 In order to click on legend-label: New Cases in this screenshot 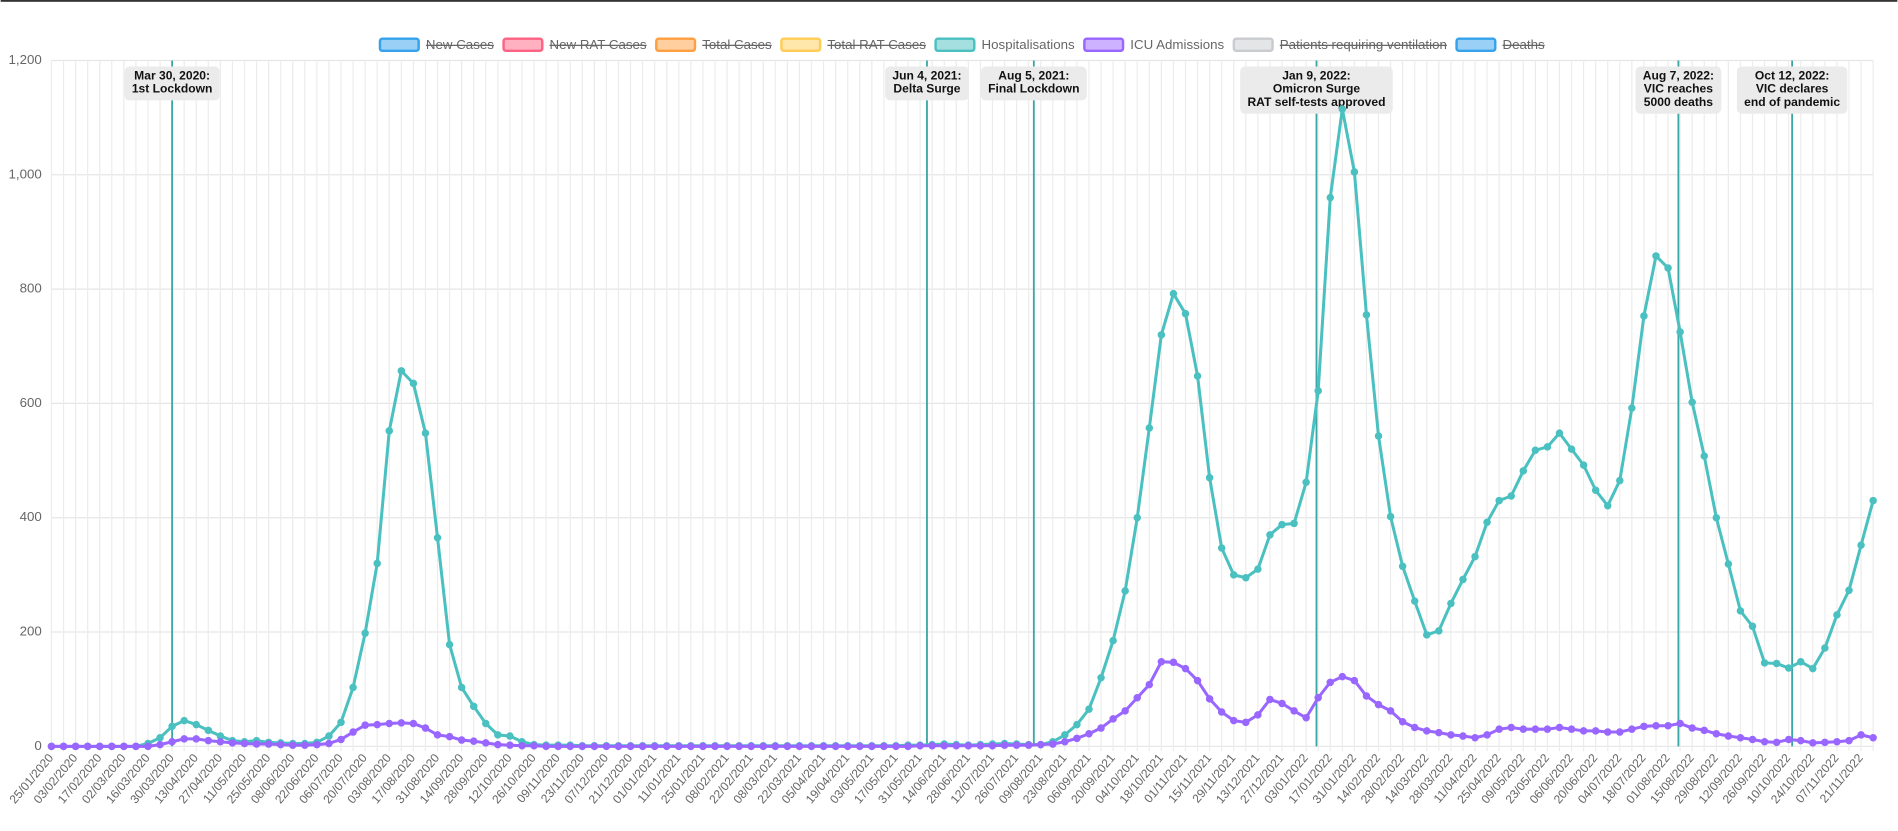, I will do `click(460, 44)`.